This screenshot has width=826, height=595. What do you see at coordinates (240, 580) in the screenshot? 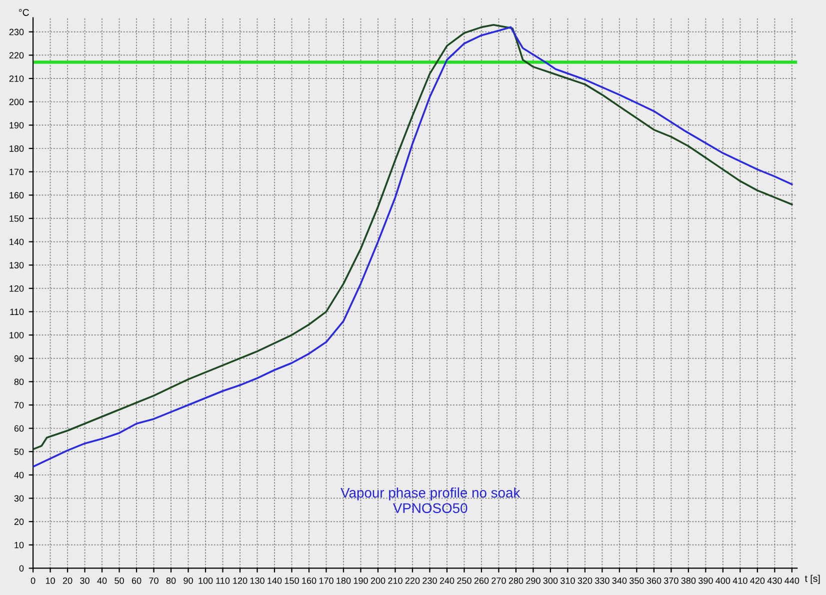
I see `x-tick-label: 120` at bounding box center [240, 580].